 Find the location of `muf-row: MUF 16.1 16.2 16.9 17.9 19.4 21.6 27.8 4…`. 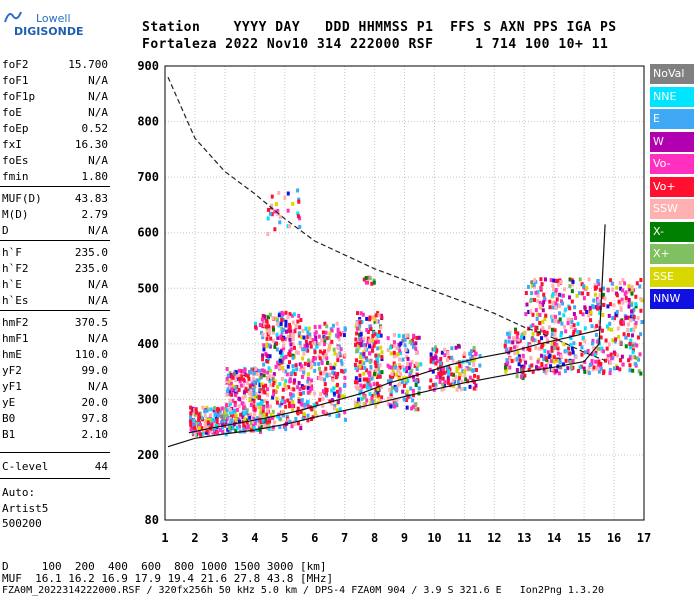

muf-row: MUF 16.1 16.2 16.9 17.9 19.4 21.6 27.8 4… is located at coordinates (168, 578).